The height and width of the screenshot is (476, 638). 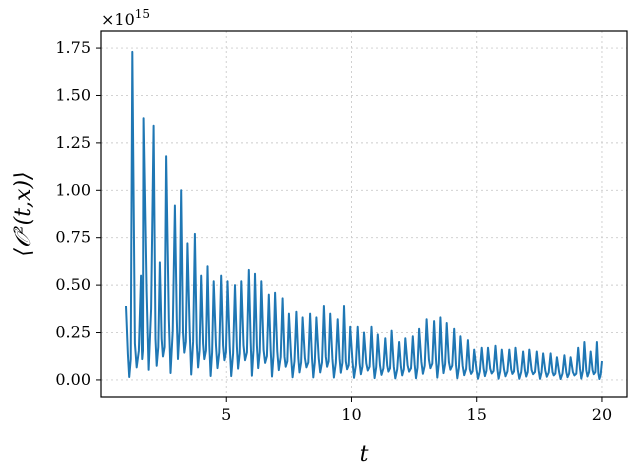 What do you see at coordinates (226, 414) in the screenshot?
I see `x-tick-label: 5` at bounding box center [226, 414].